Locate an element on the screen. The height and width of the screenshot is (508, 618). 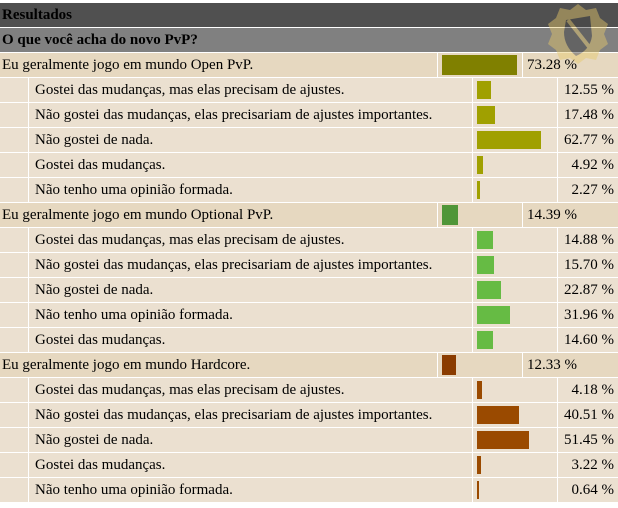
answer-row: Gostei das mudanças. 4.92 % is located at coordinates (309, 165).